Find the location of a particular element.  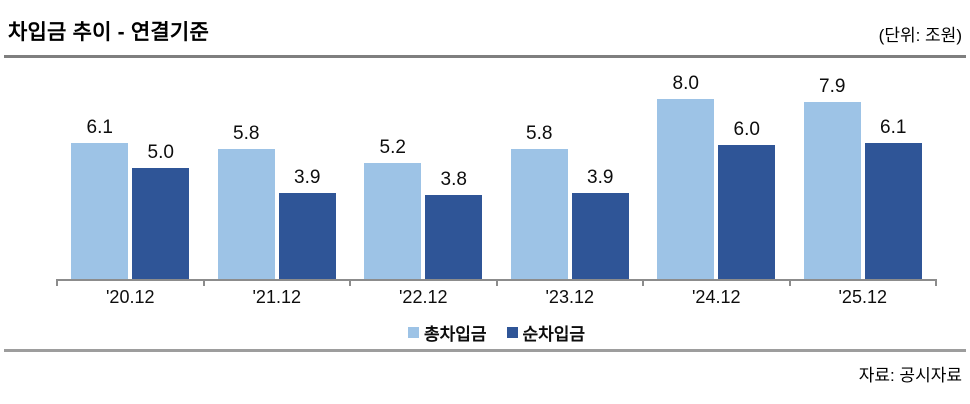

title-divider is located at coordinates (485, 56).